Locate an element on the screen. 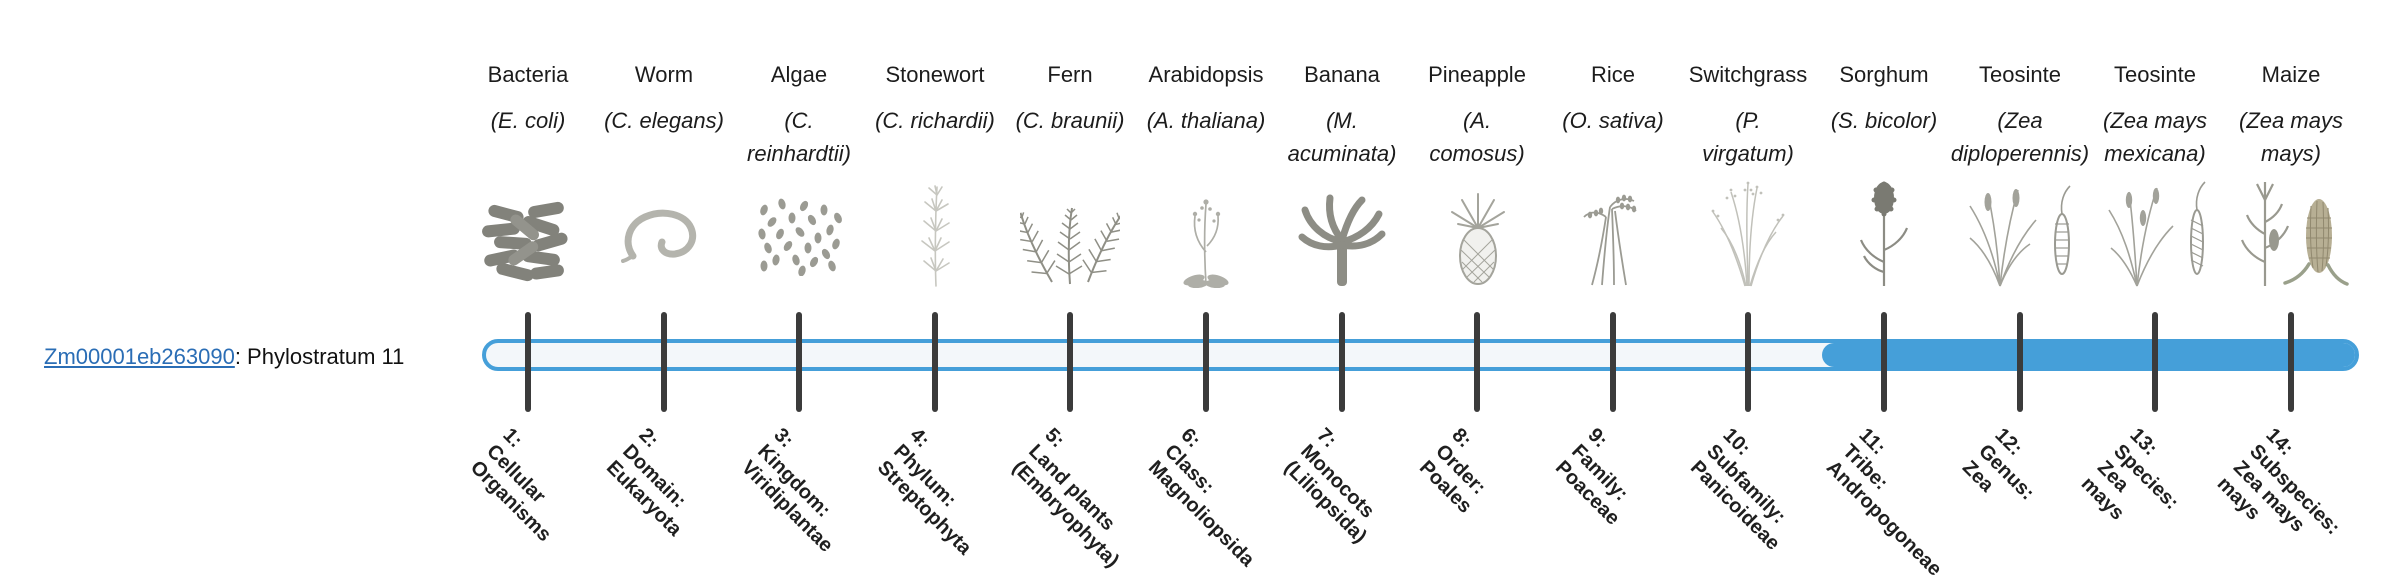 The image size is (2400, 580). gene-id-link: Zm00001eb263090 is located at coordinates (139, 356).